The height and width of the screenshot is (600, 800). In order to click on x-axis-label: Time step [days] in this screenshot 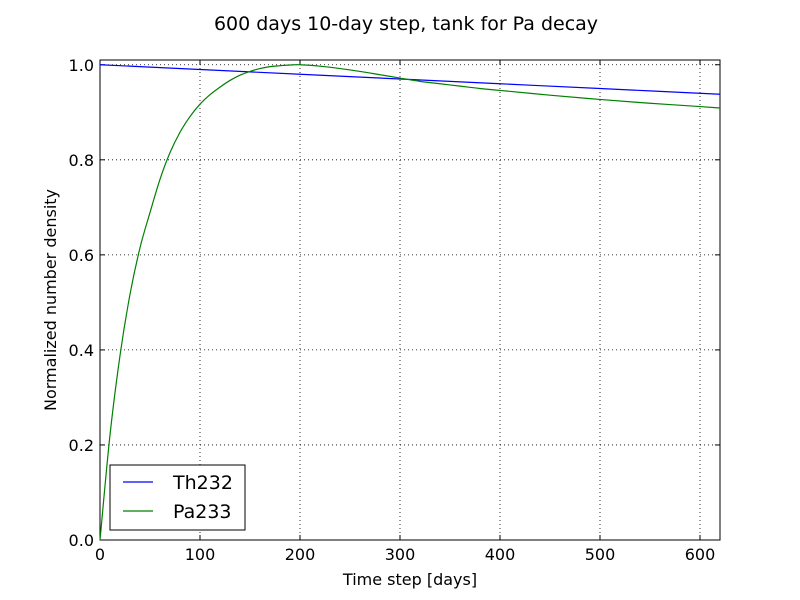, I will do `click(409, 579)`.